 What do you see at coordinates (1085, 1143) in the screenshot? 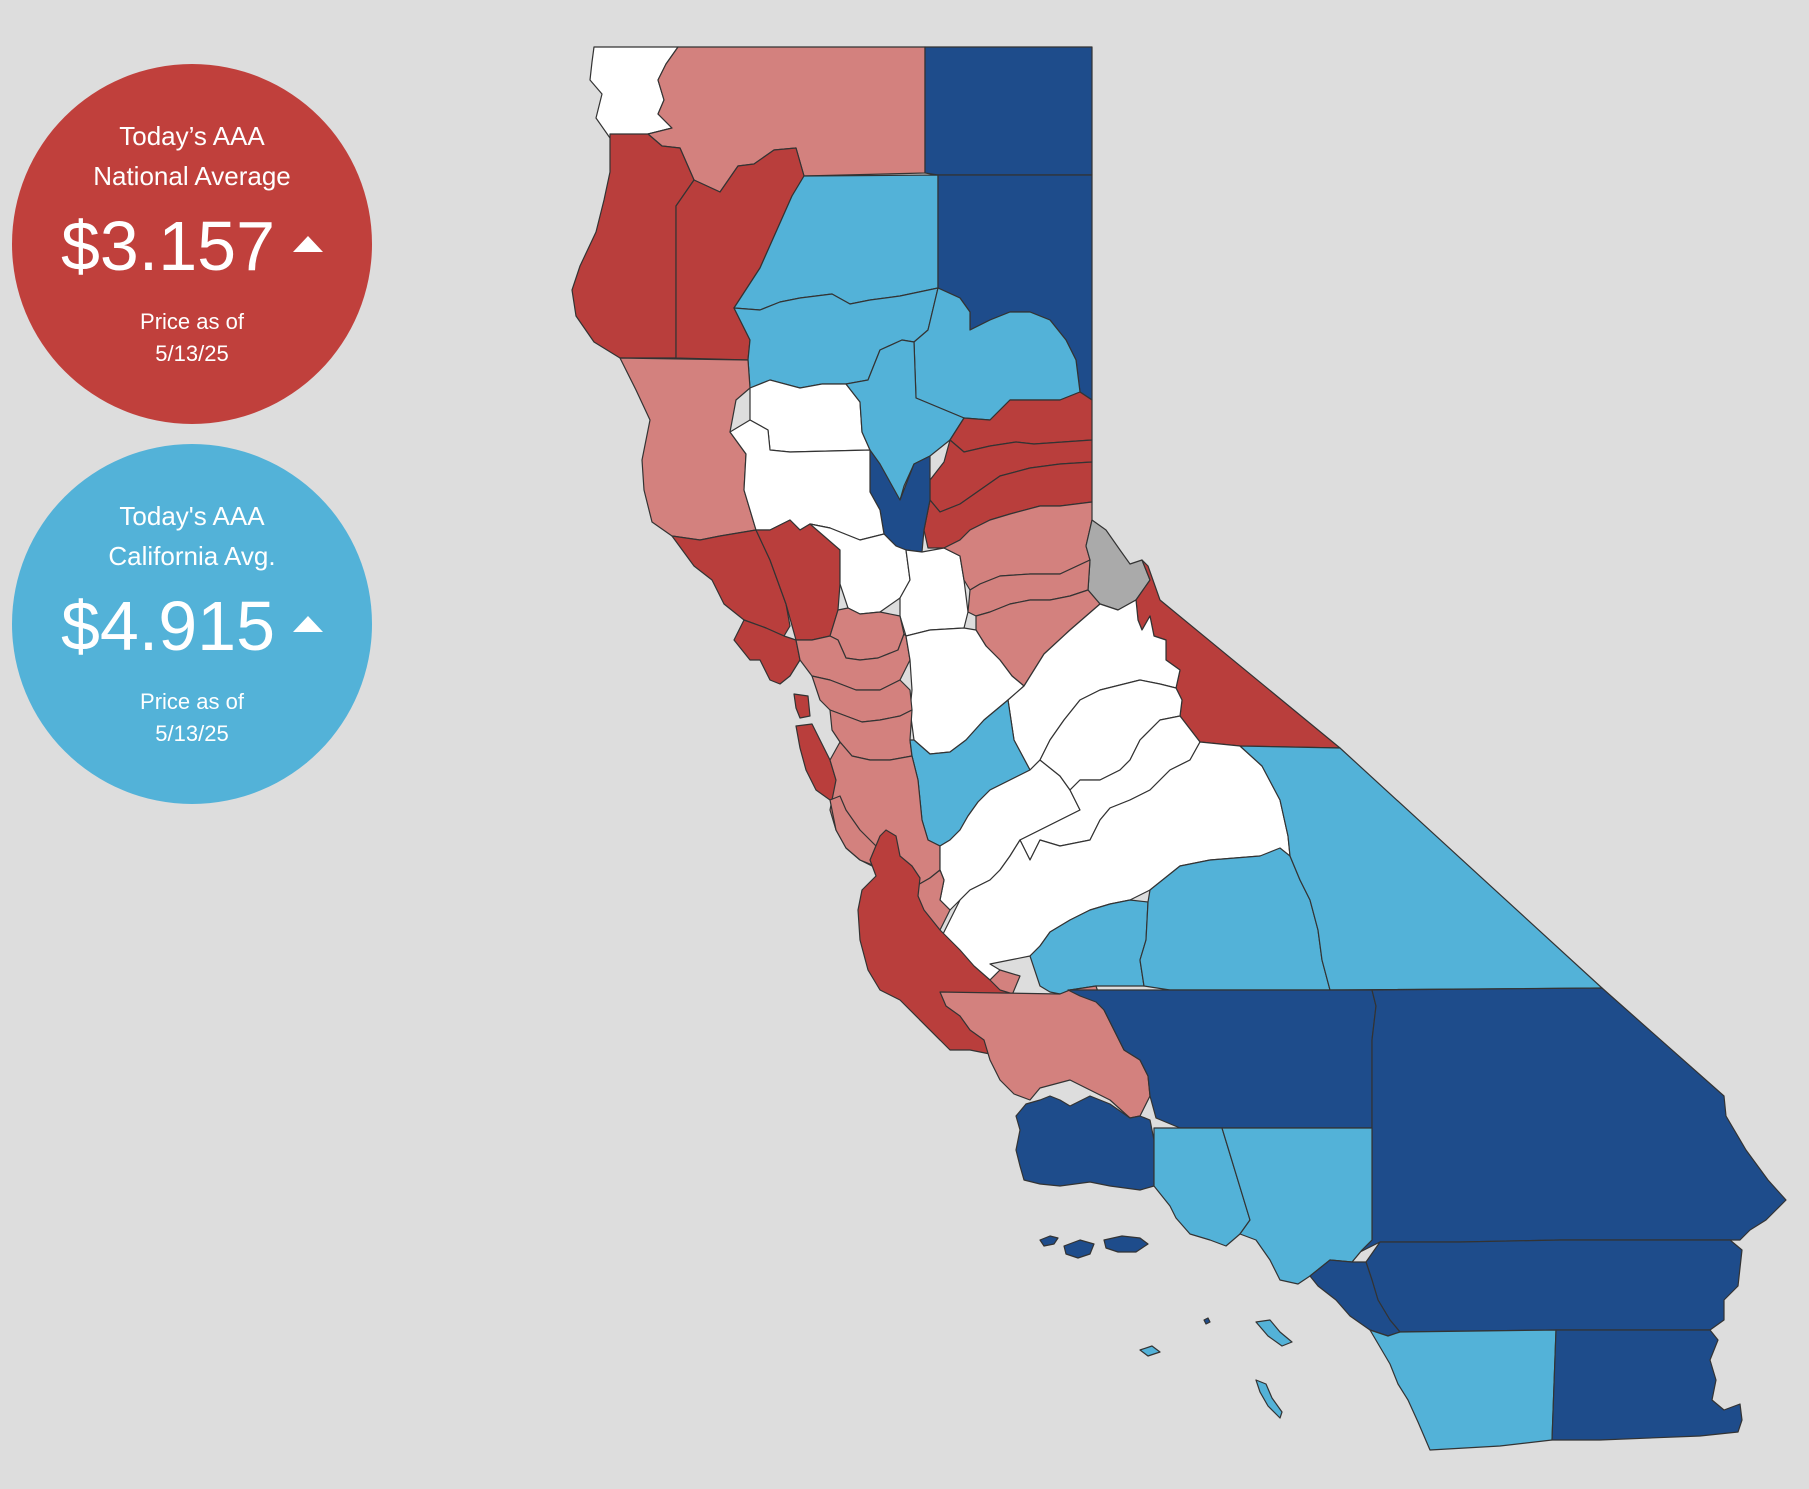
I see `county-santa-barbara` at bounding box center [1085, 1143].